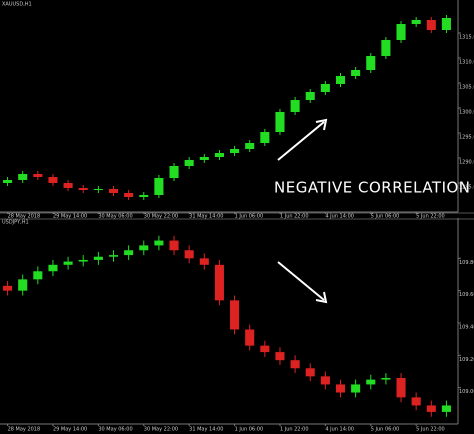  What do you see at coordinates (466, 295) in the screenshot?
I see `y-tick-label: 109.600` at bounding box center [466, 295].